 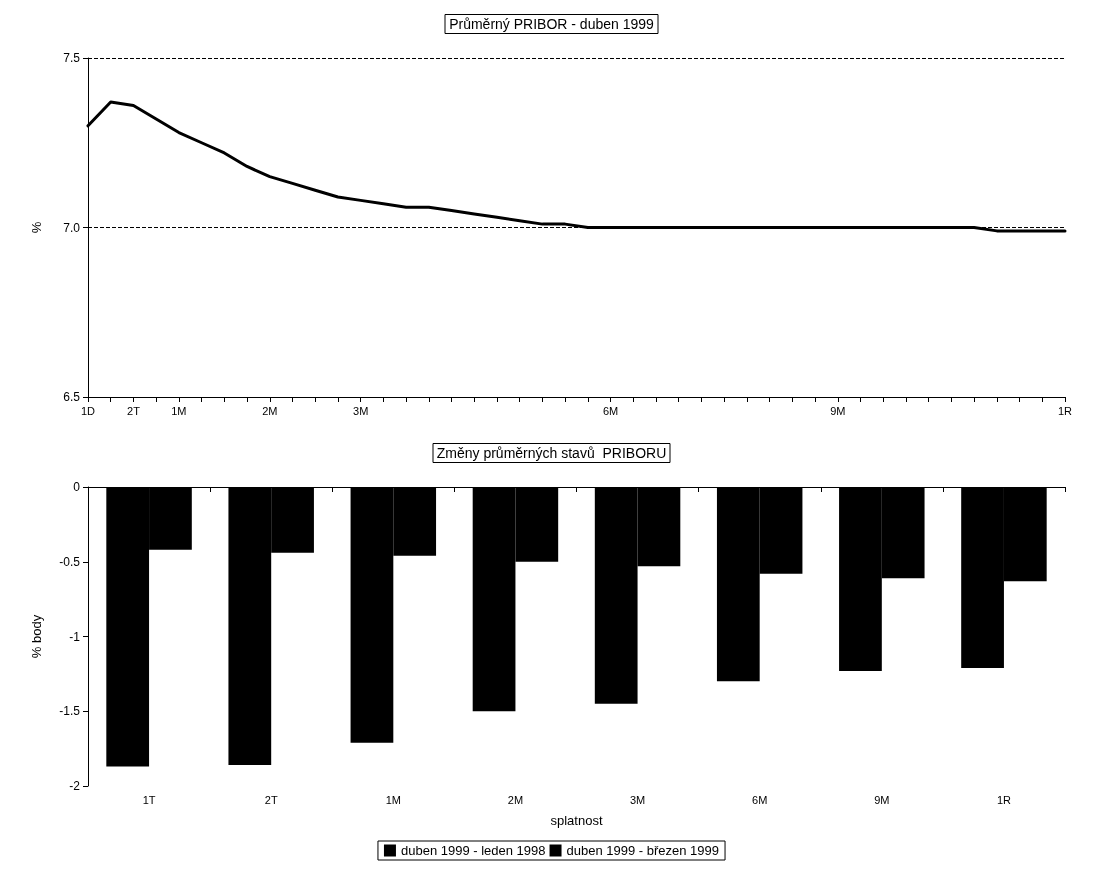 I want to click on y-axis-title: %, so click(x=36, y=227).